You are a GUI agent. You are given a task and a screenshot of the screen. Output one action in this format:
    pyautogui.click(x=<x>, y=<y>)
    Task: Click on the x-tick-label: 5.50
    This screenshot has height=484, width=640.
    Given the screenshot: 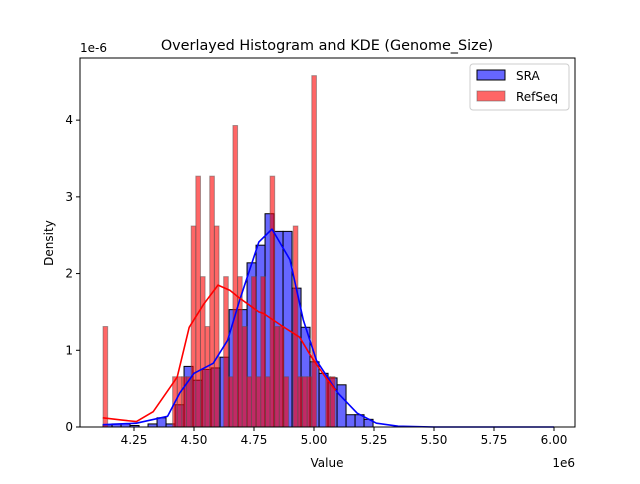 What is the action you would take?
    pyautogui.click(x=434, y=440)
    